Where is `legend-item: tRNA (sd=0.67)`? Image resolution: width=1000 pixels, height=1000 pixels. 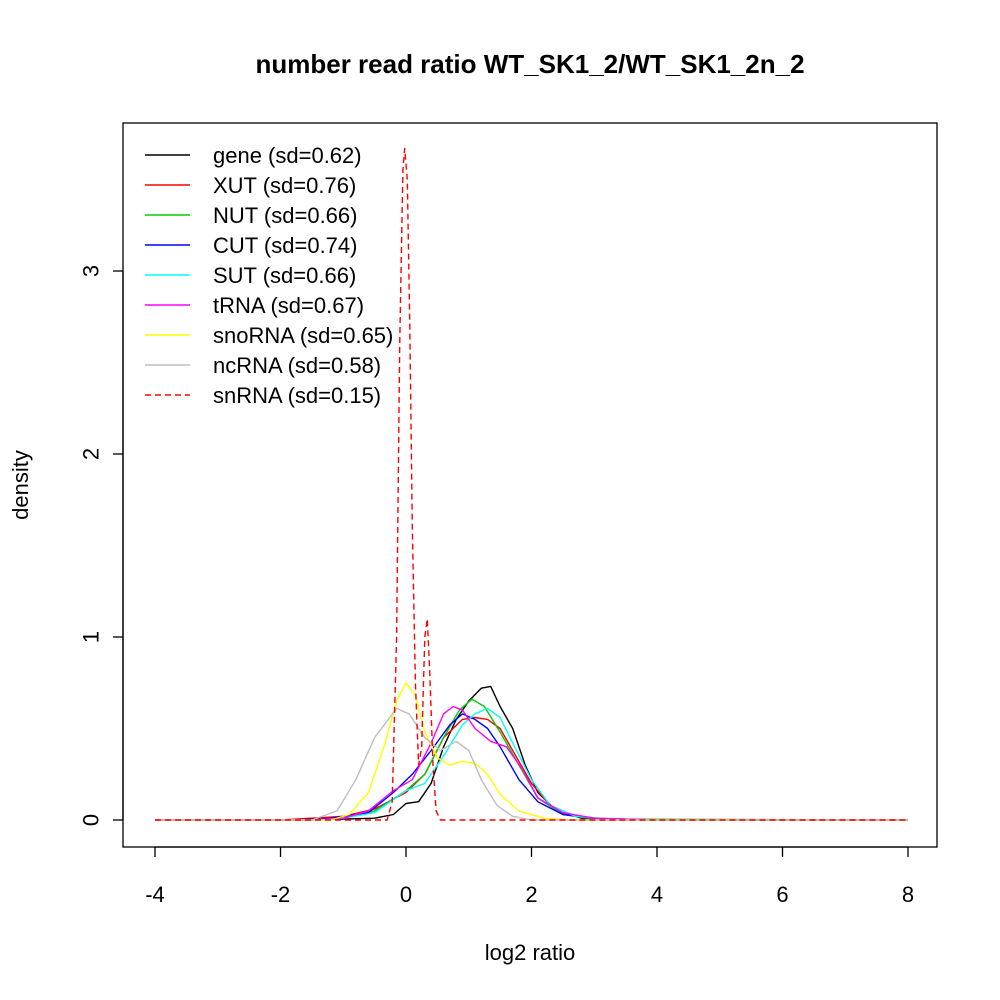 legend-item: tRNA (sd=0.67) is located at coordinates (254, 305).